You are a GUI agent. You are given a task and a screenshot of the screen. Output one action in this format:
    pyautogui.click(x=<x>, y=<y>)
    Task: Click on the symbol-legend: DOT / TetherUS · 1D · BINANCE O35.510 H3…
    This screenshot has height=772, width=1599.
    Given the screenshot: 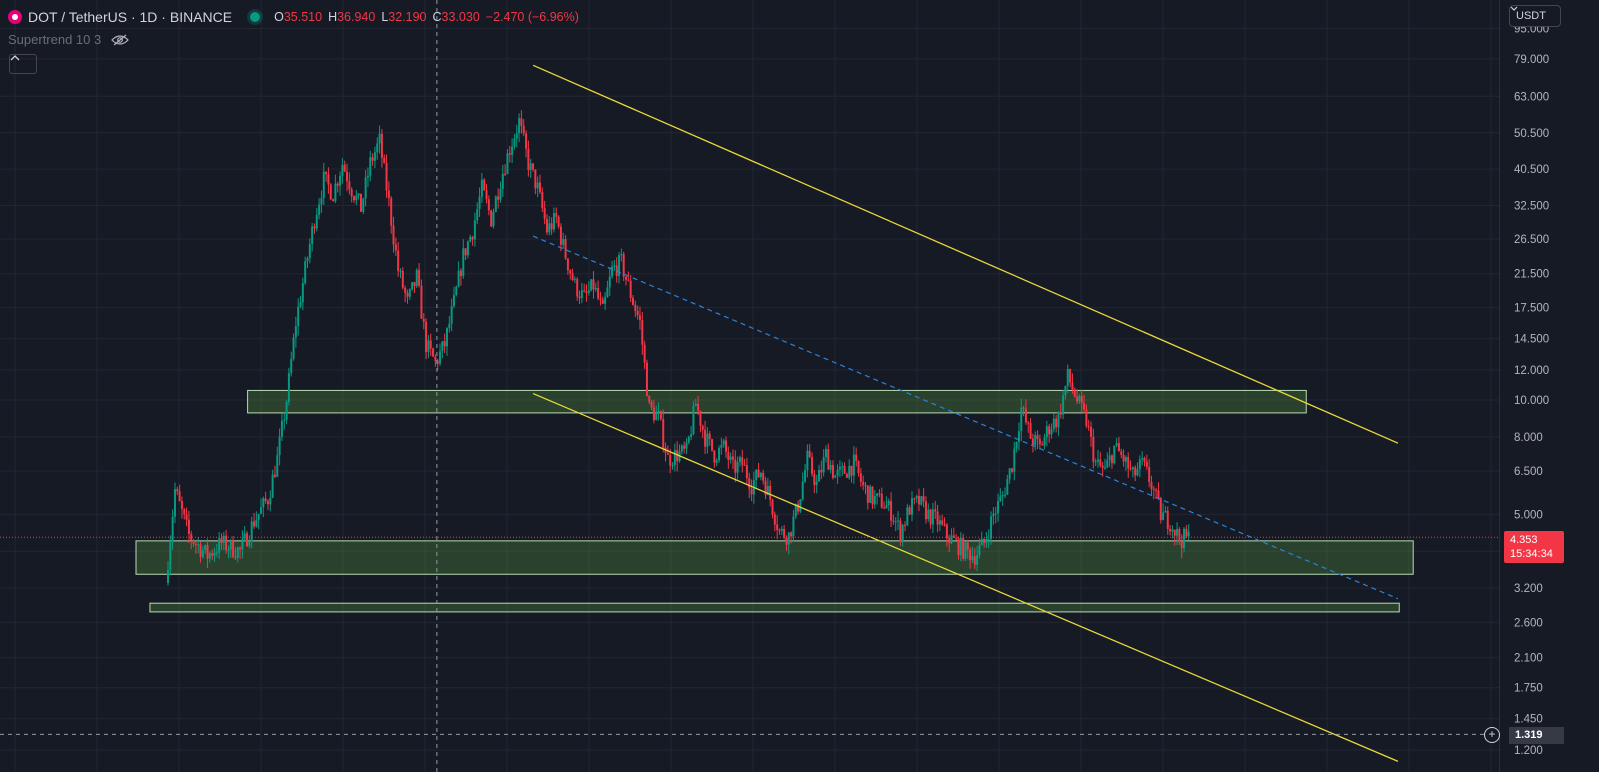 What is the action you would take?
    pyautogui.click(x=293, y=17)
    